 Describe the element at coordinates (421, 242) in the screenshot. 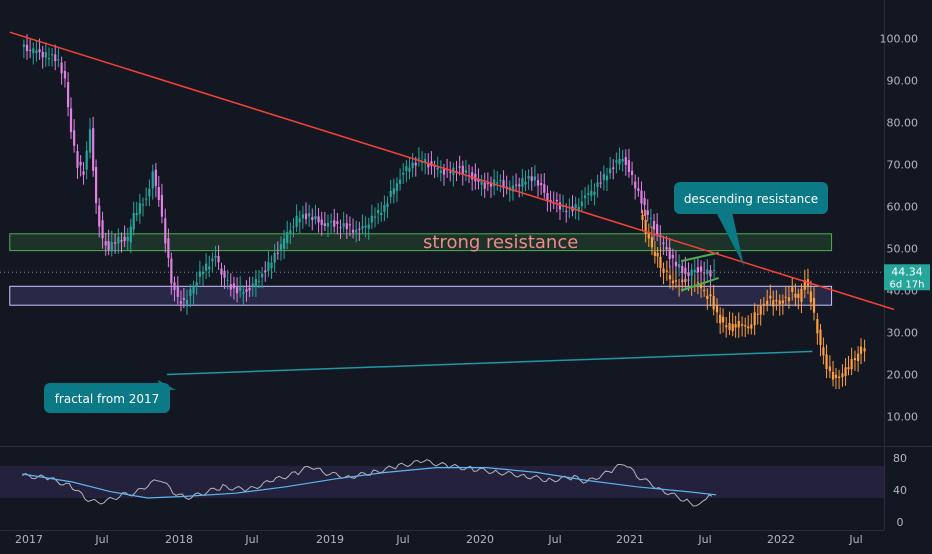

I see `strong-resistance-zone` at that location.